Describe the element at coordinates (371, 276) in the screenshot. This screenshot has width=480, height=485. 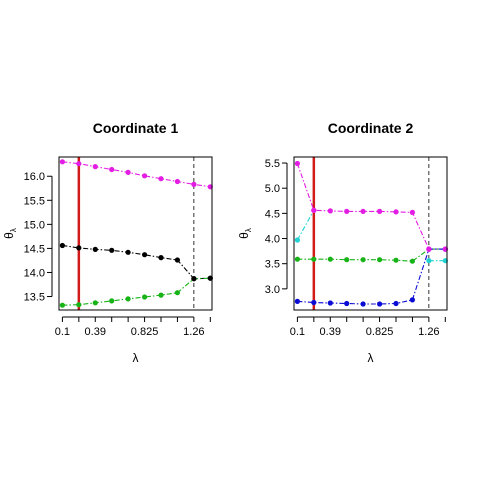
I see `chart-2-series-5-line` at that location.